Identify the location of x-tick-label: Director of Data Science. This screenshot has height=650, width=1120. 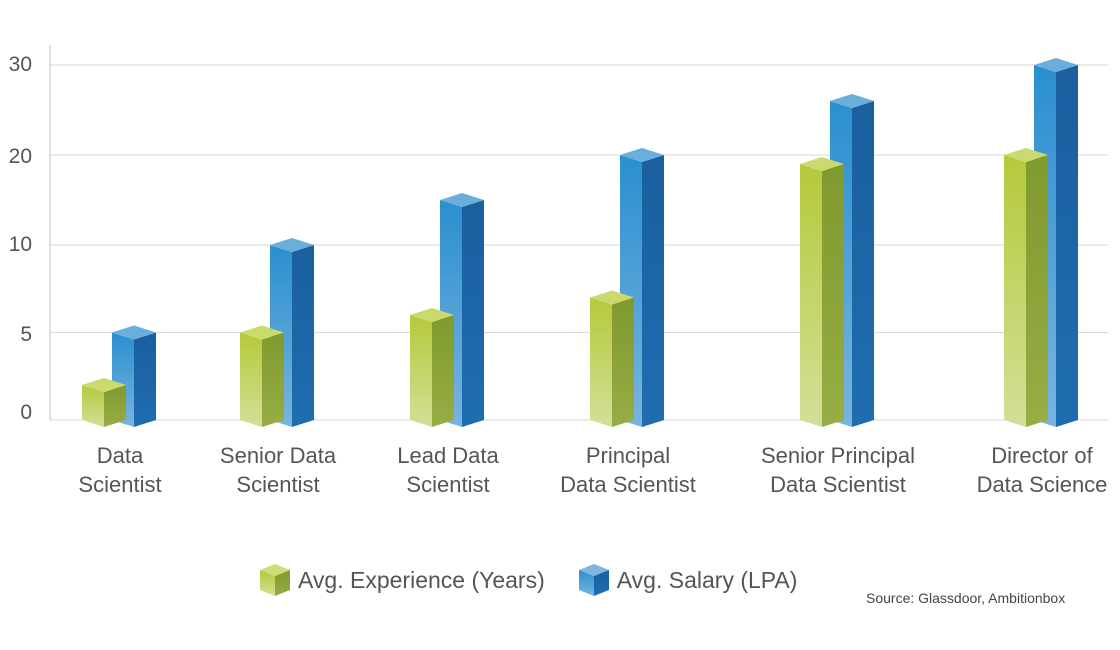
(1031, 470).